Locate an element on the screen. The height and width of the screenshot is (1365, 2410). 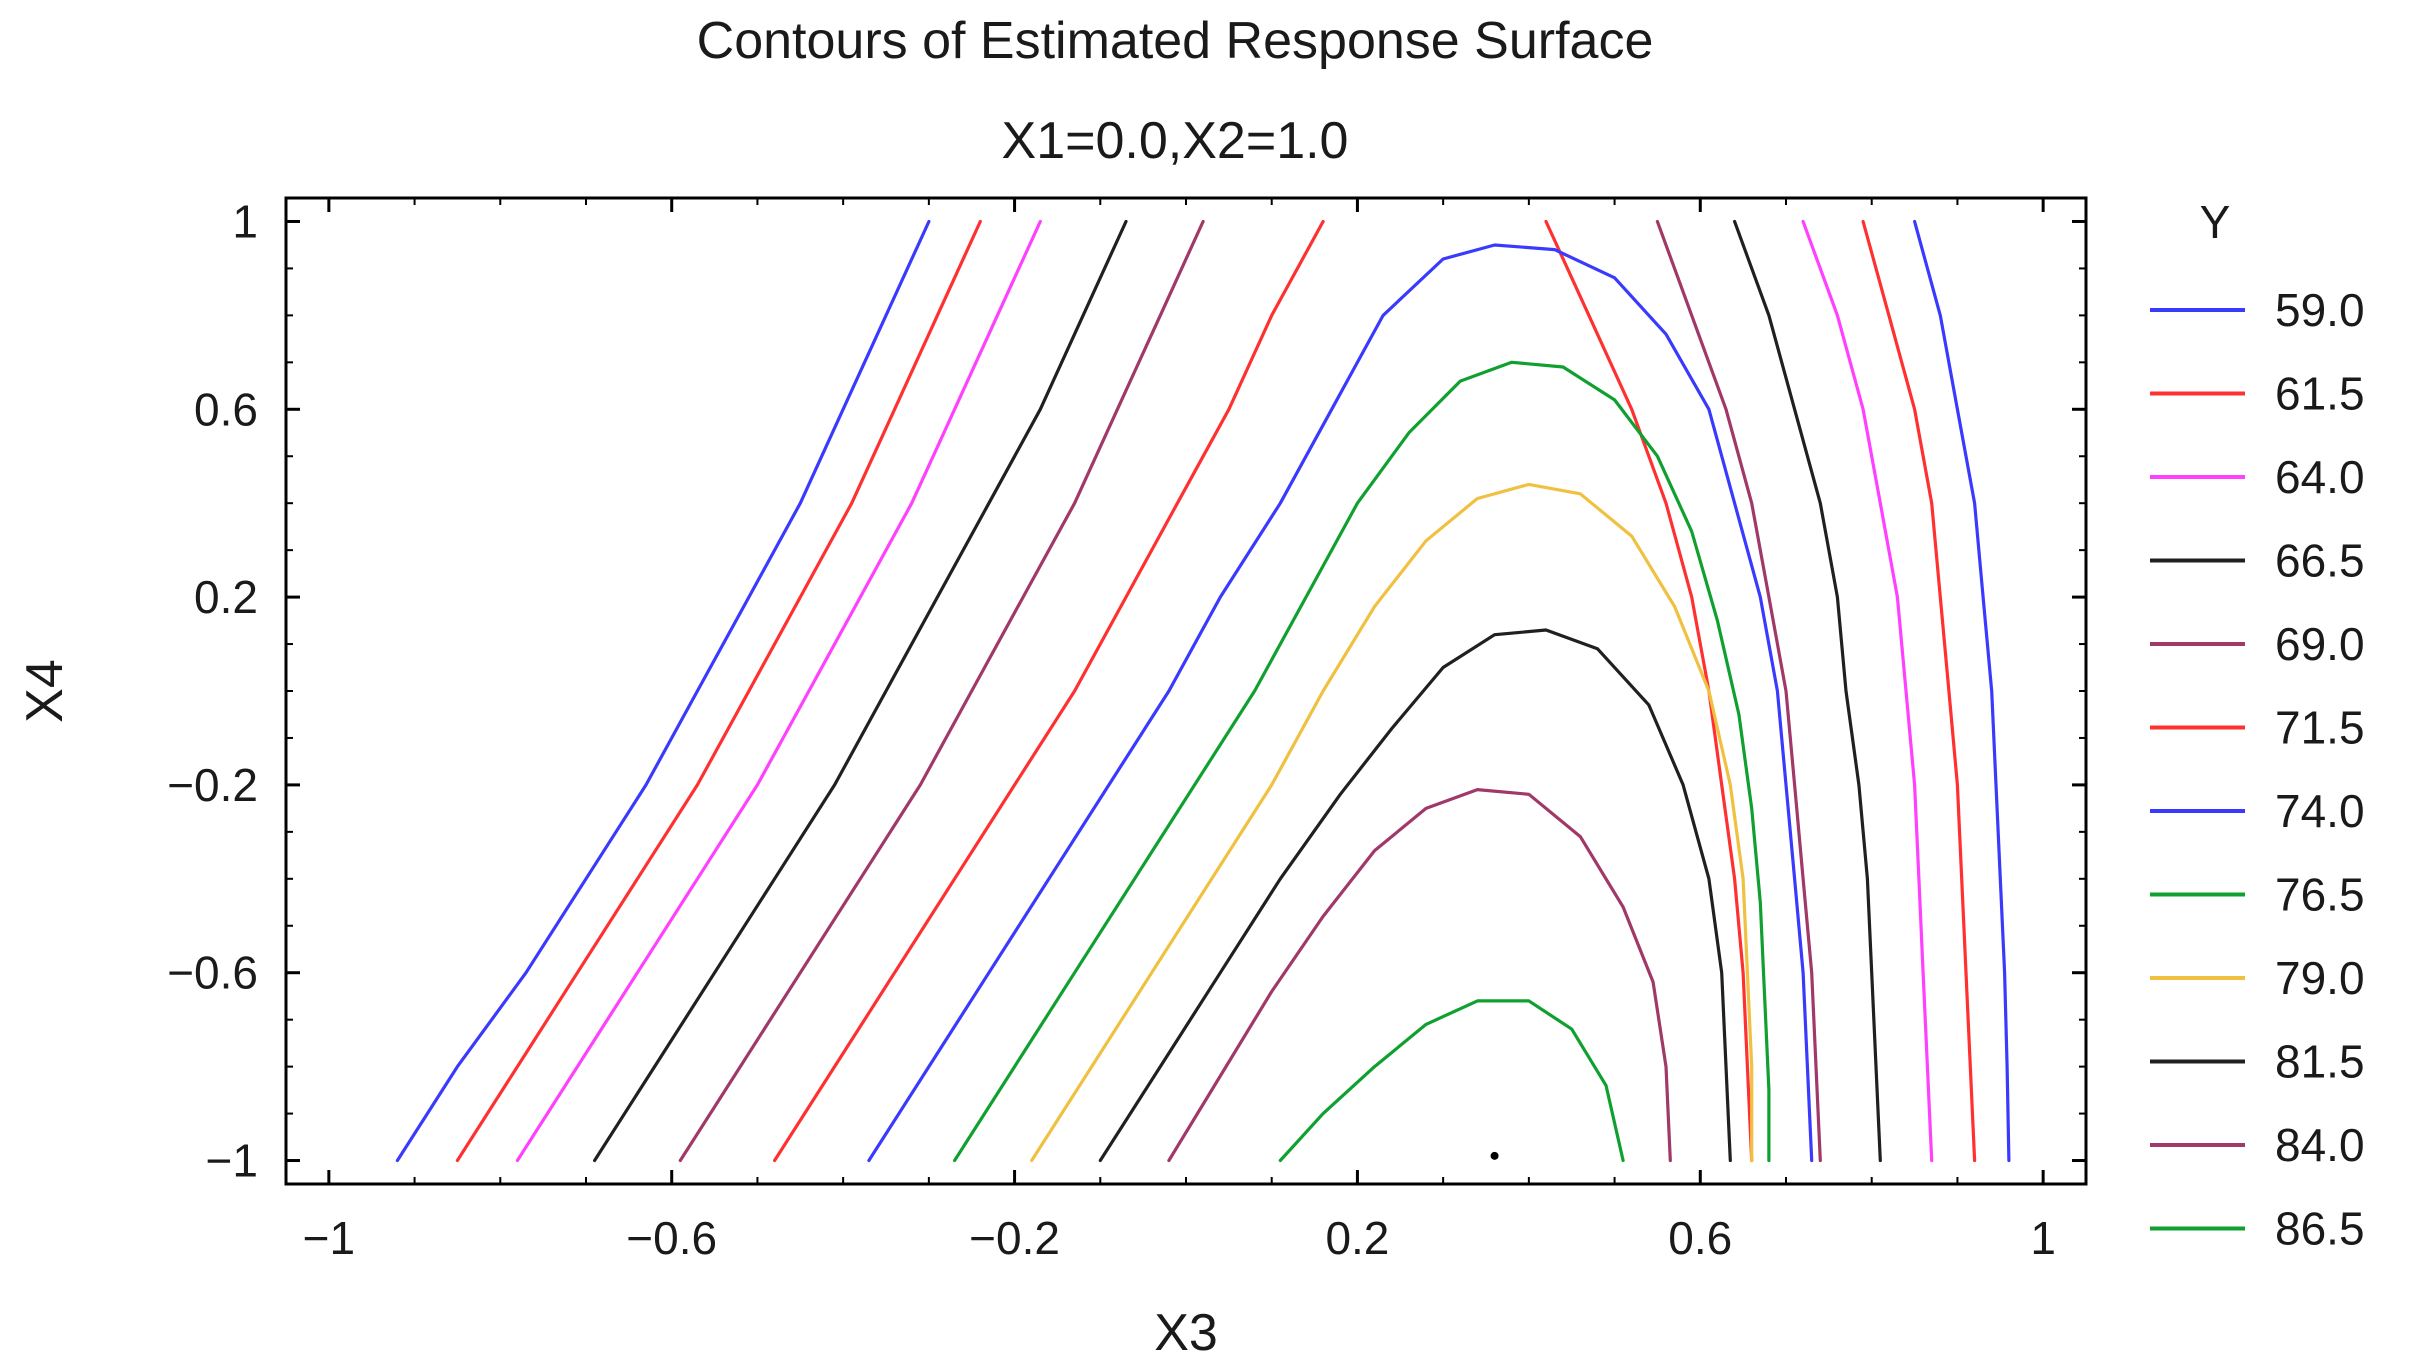
x-tick-label: −1 is located at coordinates (329, 1238).